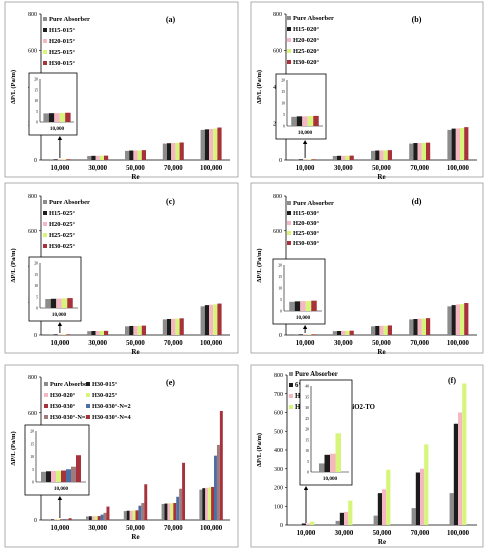 Image resolution: width=487 pixels, height=550 pixels. I want to click on inset-x-tick-label: 10,000, so click(305, 133).